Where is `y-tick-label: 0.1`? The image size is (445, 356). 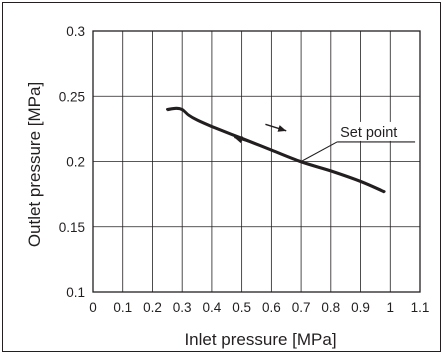 y-tick-label: 0.1 is located at coordinates (75, 292).